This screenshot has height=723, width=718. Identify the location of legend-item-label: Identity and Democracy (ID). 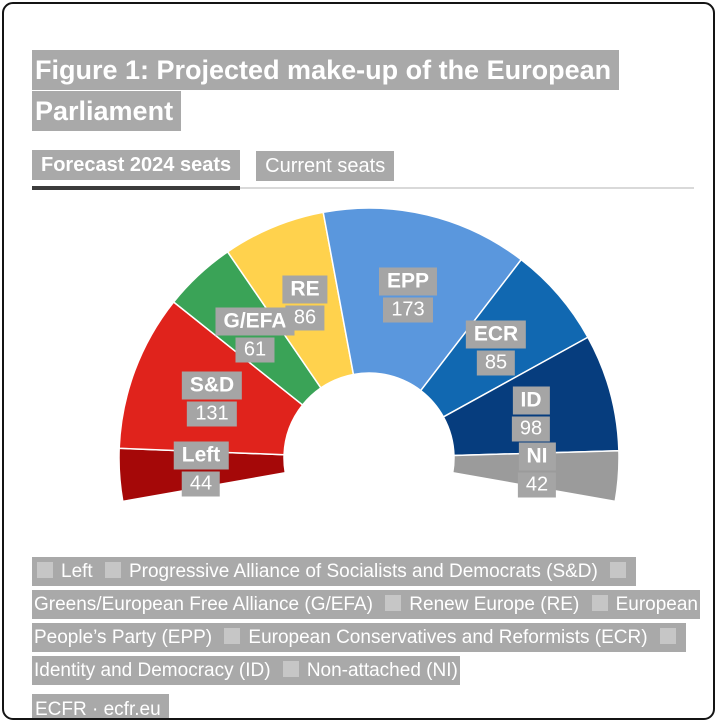
(155, 671).